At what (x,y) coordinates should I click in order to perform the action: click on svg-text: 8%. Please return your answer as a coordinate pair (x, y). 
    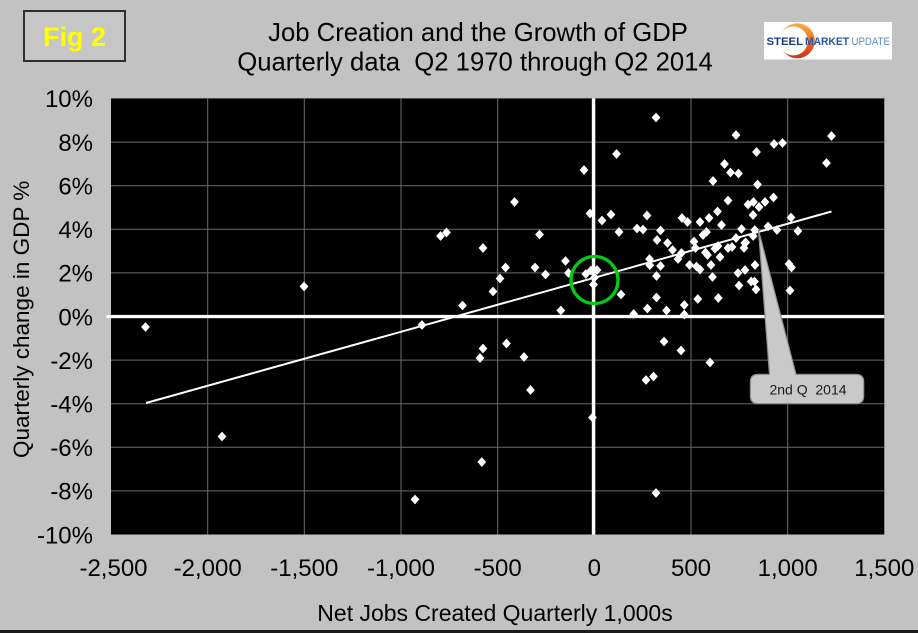
    Looking at the image, I should click on (75, 143).